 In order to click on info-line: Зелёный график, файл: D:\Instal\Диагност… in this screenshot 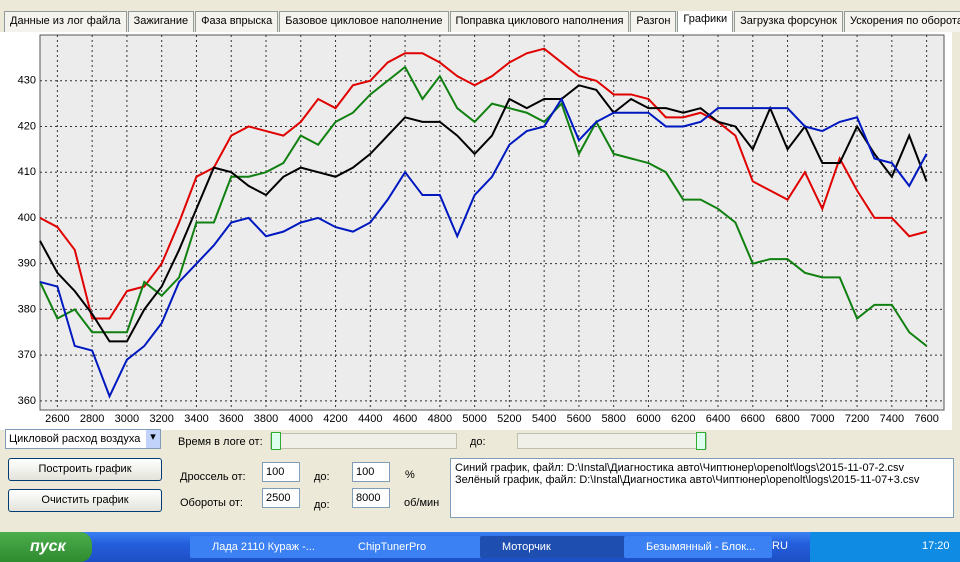, I will do `click(687, 480)`.